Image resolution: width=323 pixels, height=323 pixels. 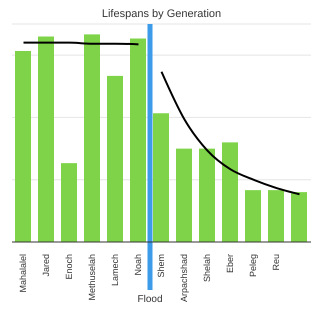 What do you see at coordinates (150, 299) in the screenshot?
I see `ref-line-label: Flood` at bounding box center [150, 299].